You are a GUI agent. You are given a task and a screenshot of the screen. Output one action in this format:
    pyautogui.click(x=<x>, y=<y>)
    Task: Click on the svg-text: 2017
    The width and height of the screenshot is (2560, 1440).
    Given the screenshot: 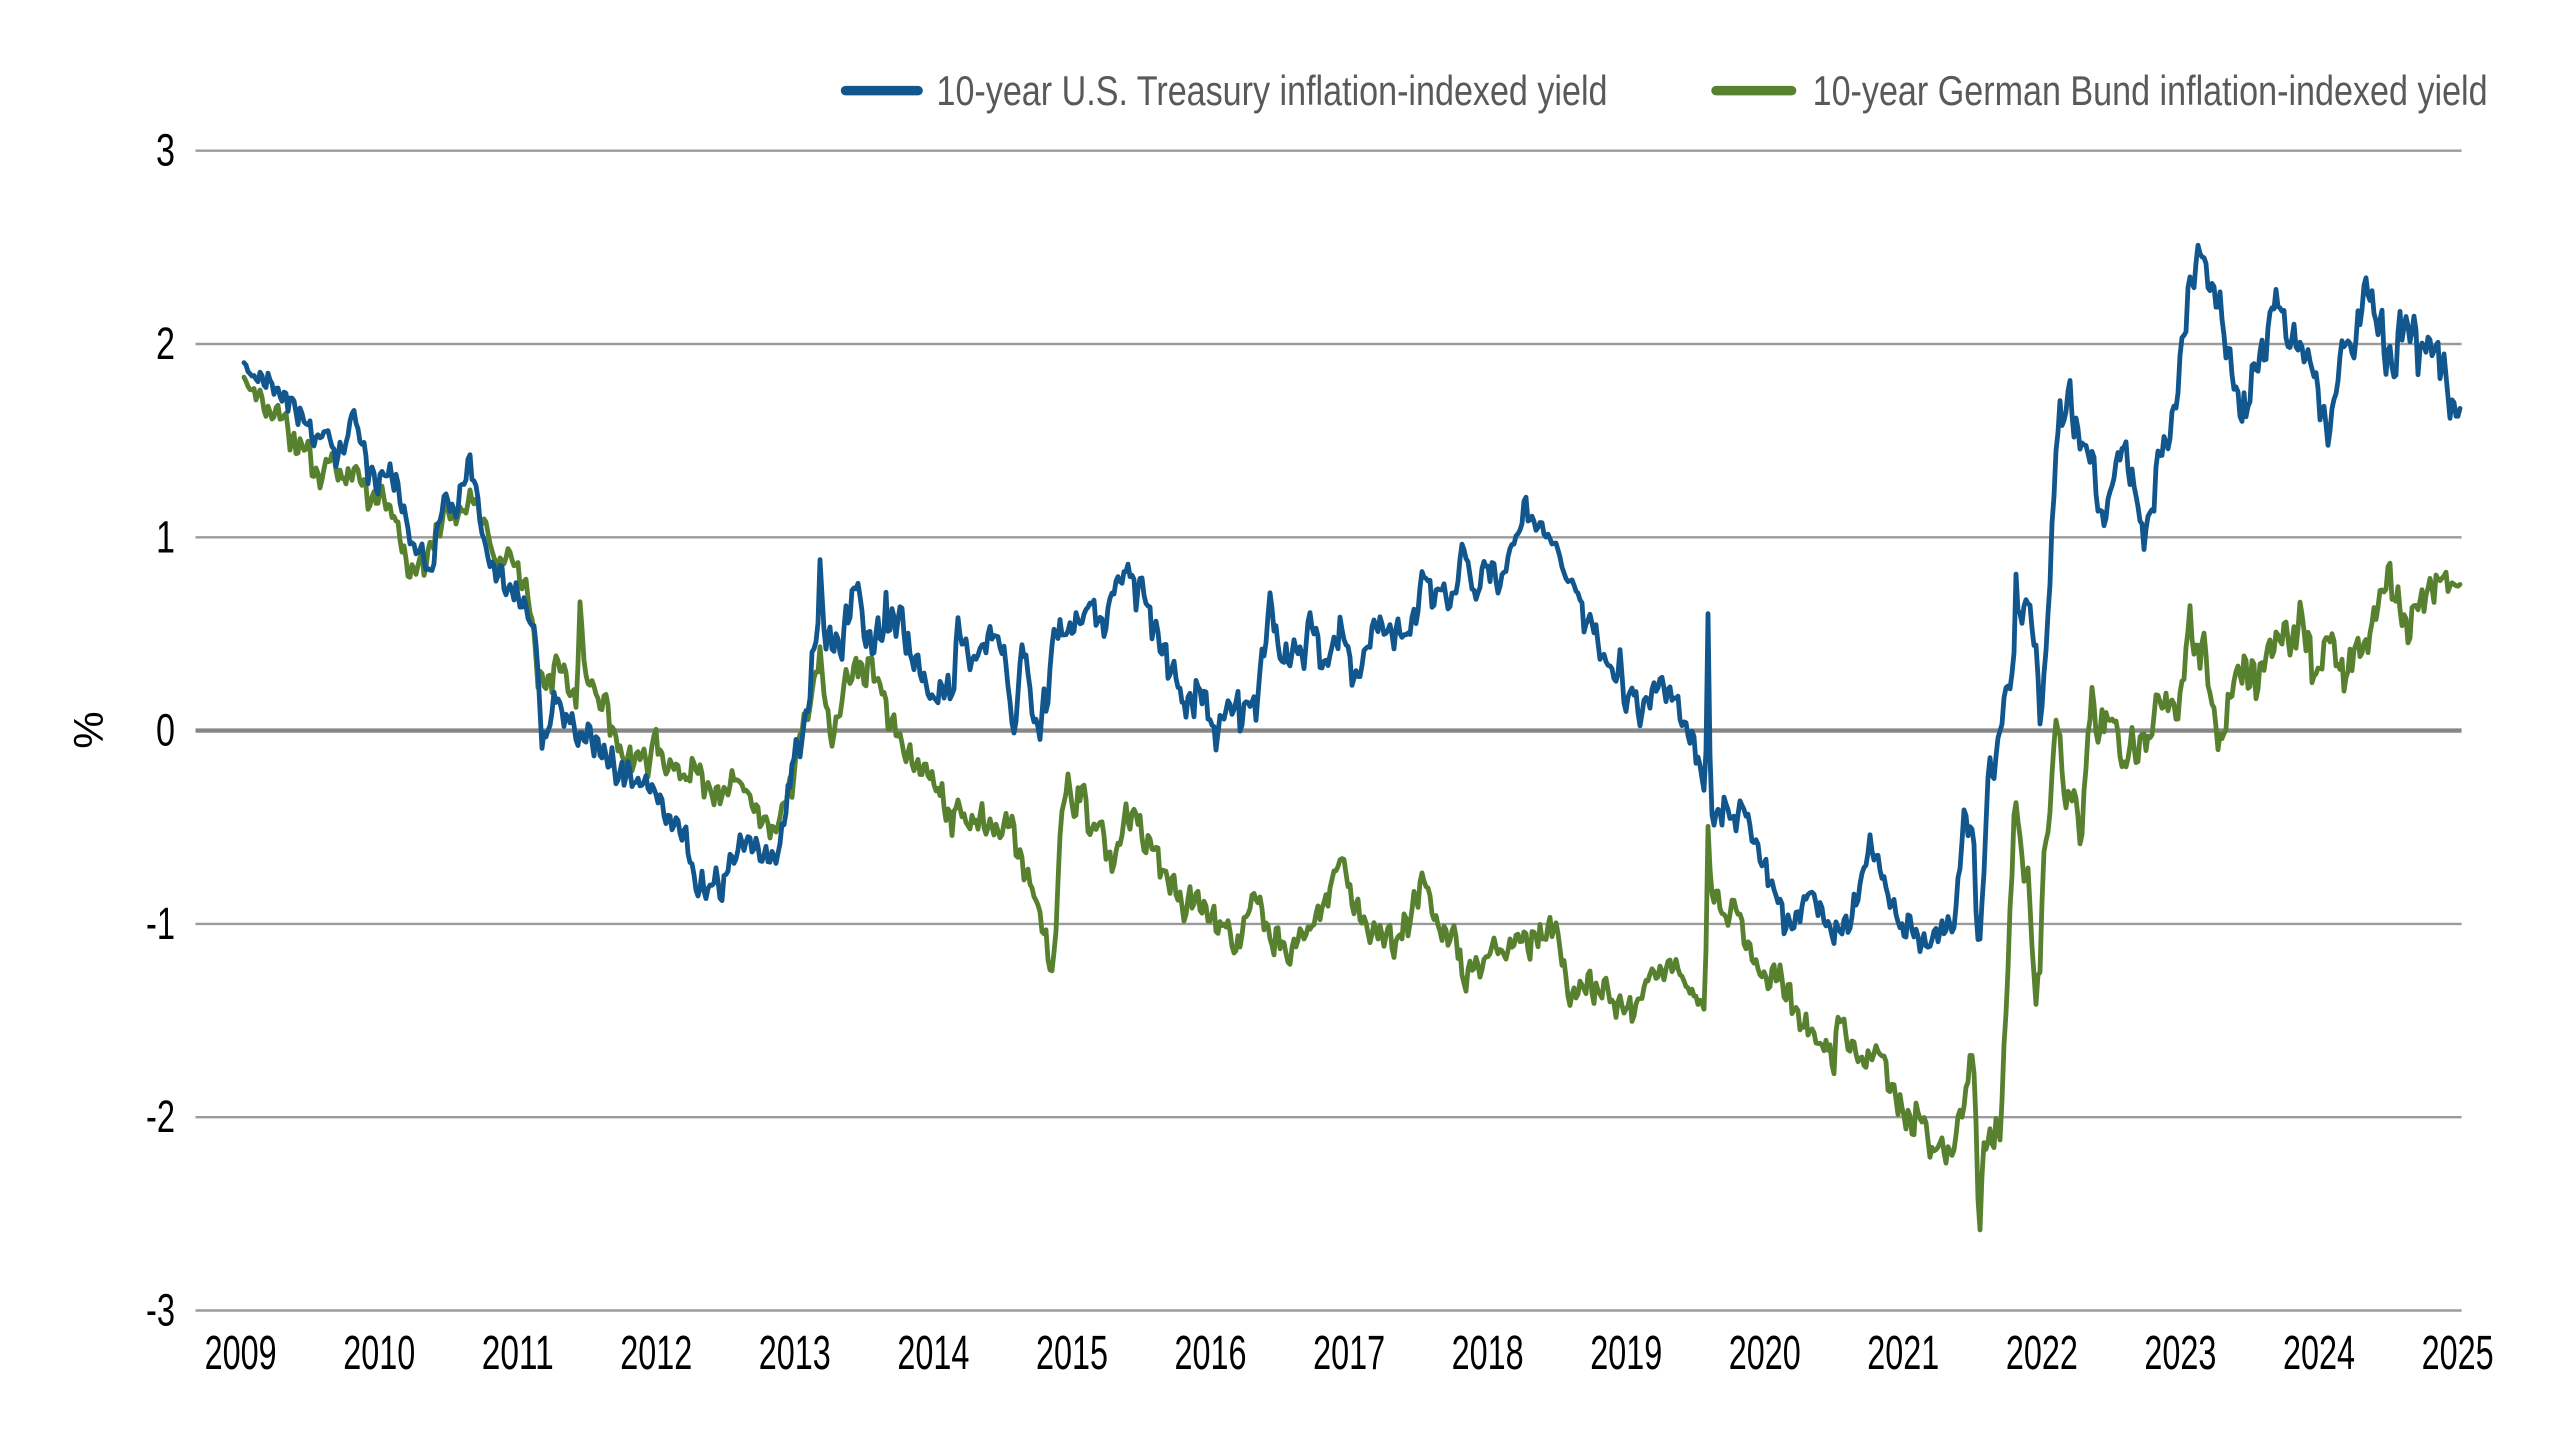 What is the action you would take?
    pyautogui.click(x=1349, y=1353)
    